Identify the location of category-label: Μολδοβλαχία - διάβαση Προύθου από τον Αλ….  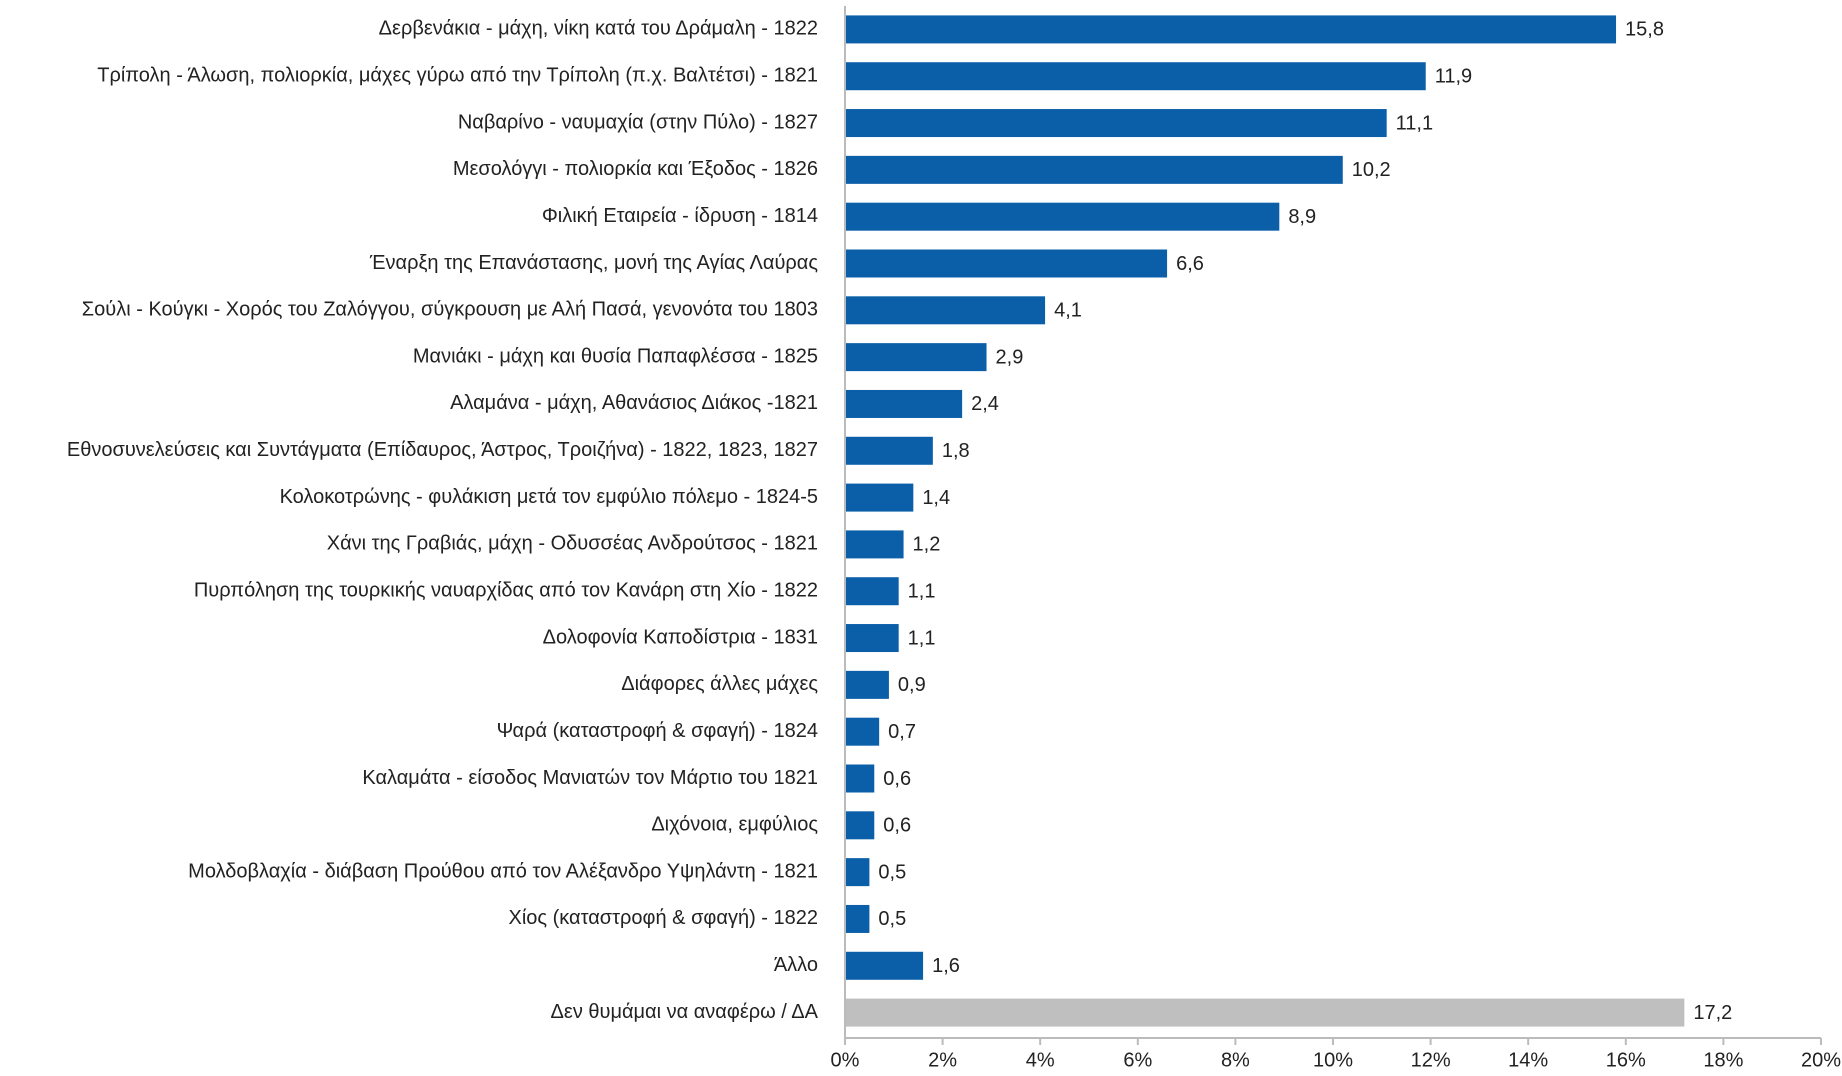
(503, 871).